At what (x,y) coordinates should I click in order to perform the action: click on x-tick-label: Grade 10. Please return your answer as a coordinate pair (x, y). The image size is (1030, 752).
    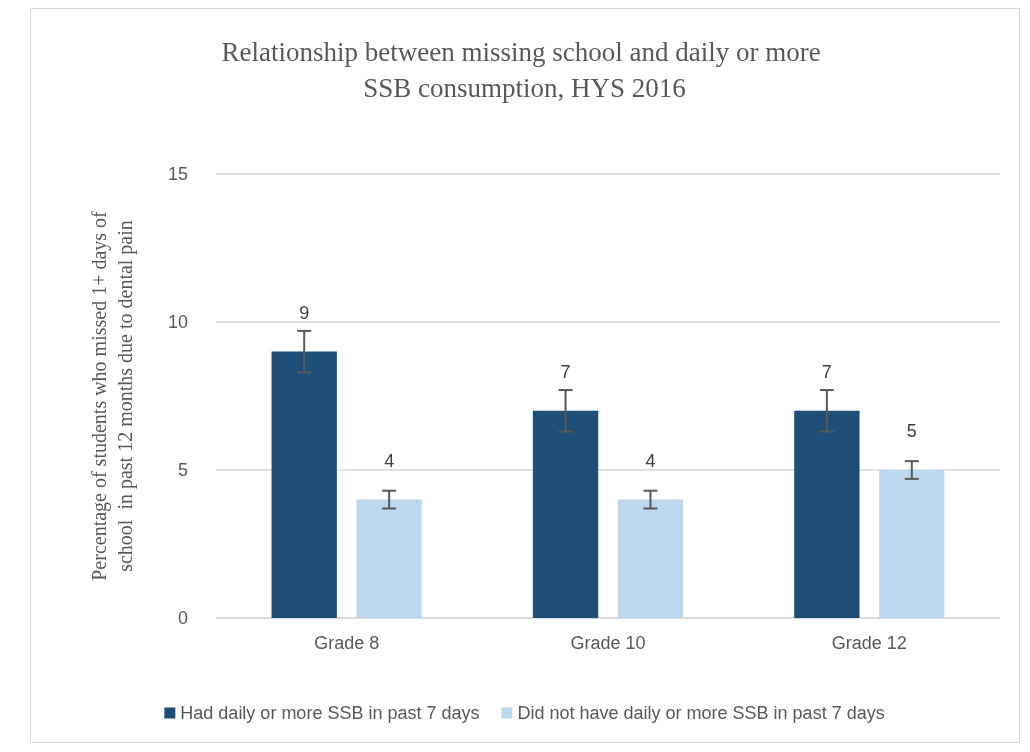
    Looking at the image, I should click on (608, 643).